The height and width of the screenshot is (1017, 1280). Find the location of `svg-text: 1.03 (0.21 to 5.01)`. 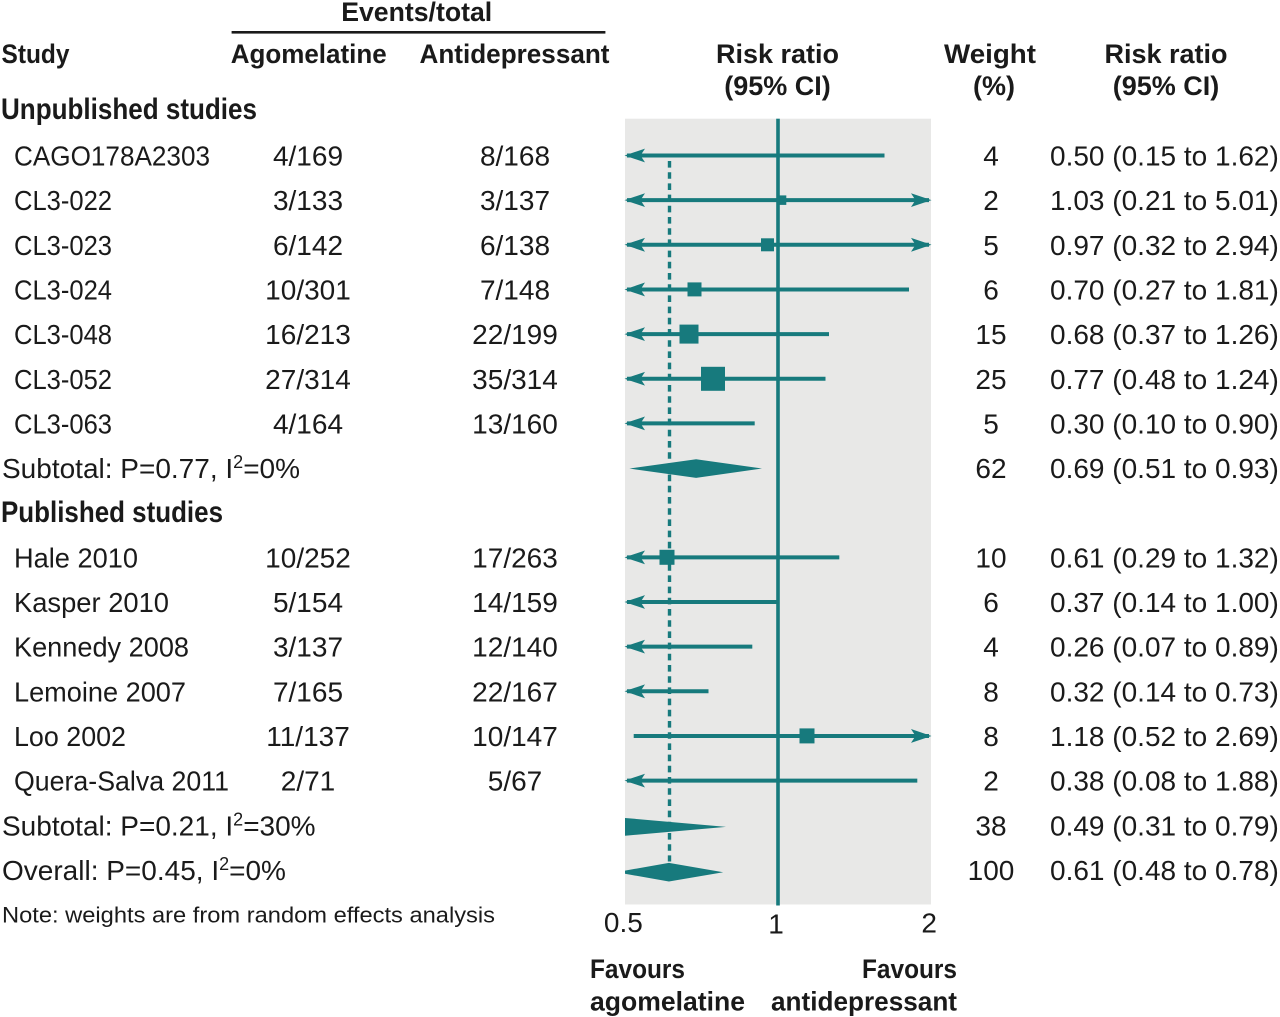

svg-text: 1.03 (0.21 to 5.01) is located at coordinates (1164, 200).